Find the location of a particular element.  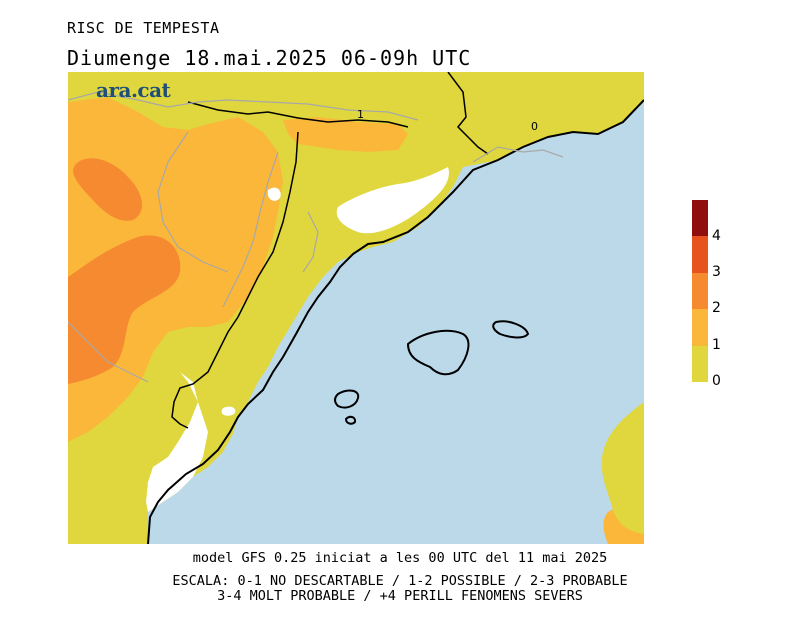

map-subtitle: Diumenge 18.mai.2025 06-09h UTC is located at coordinates (269, 58).